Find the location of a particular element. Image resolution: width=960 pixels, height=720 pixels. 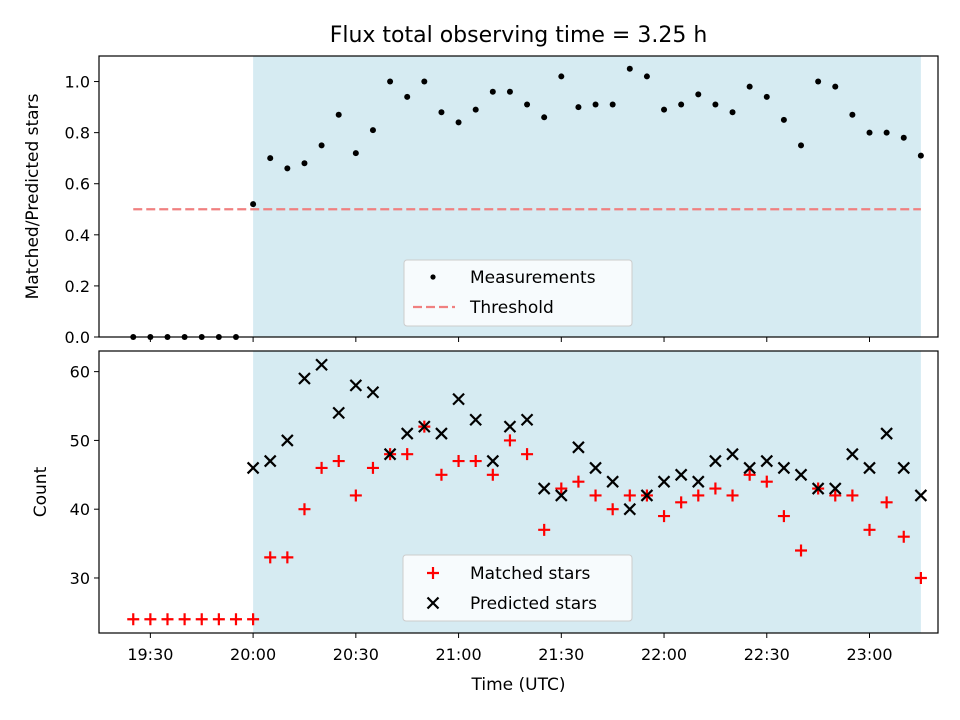

top-legend: Measurements Threshold is located at coordinates (518, 293).